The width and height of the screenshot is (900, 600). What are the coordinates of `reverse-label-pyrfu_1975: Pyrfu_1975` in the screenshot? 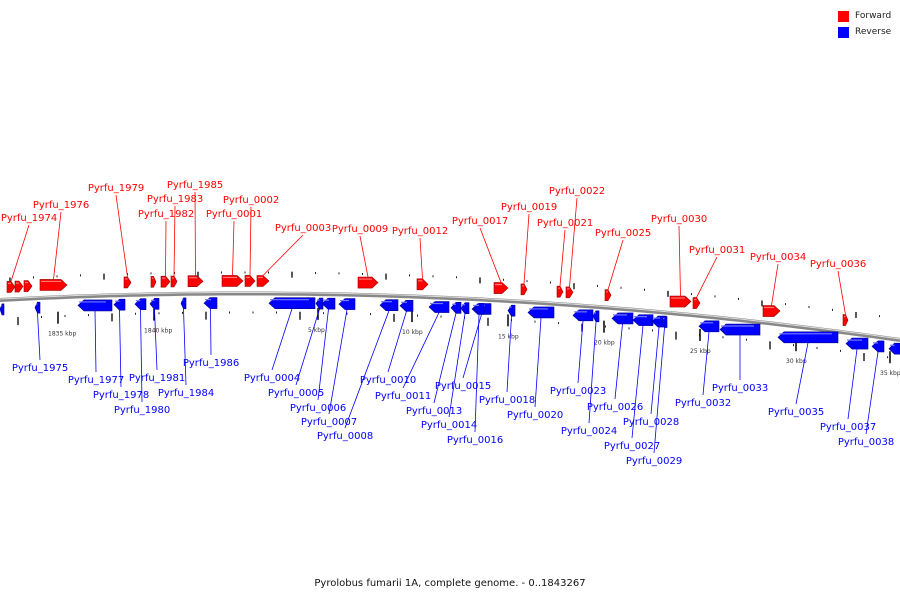 It's located at (40, 343).